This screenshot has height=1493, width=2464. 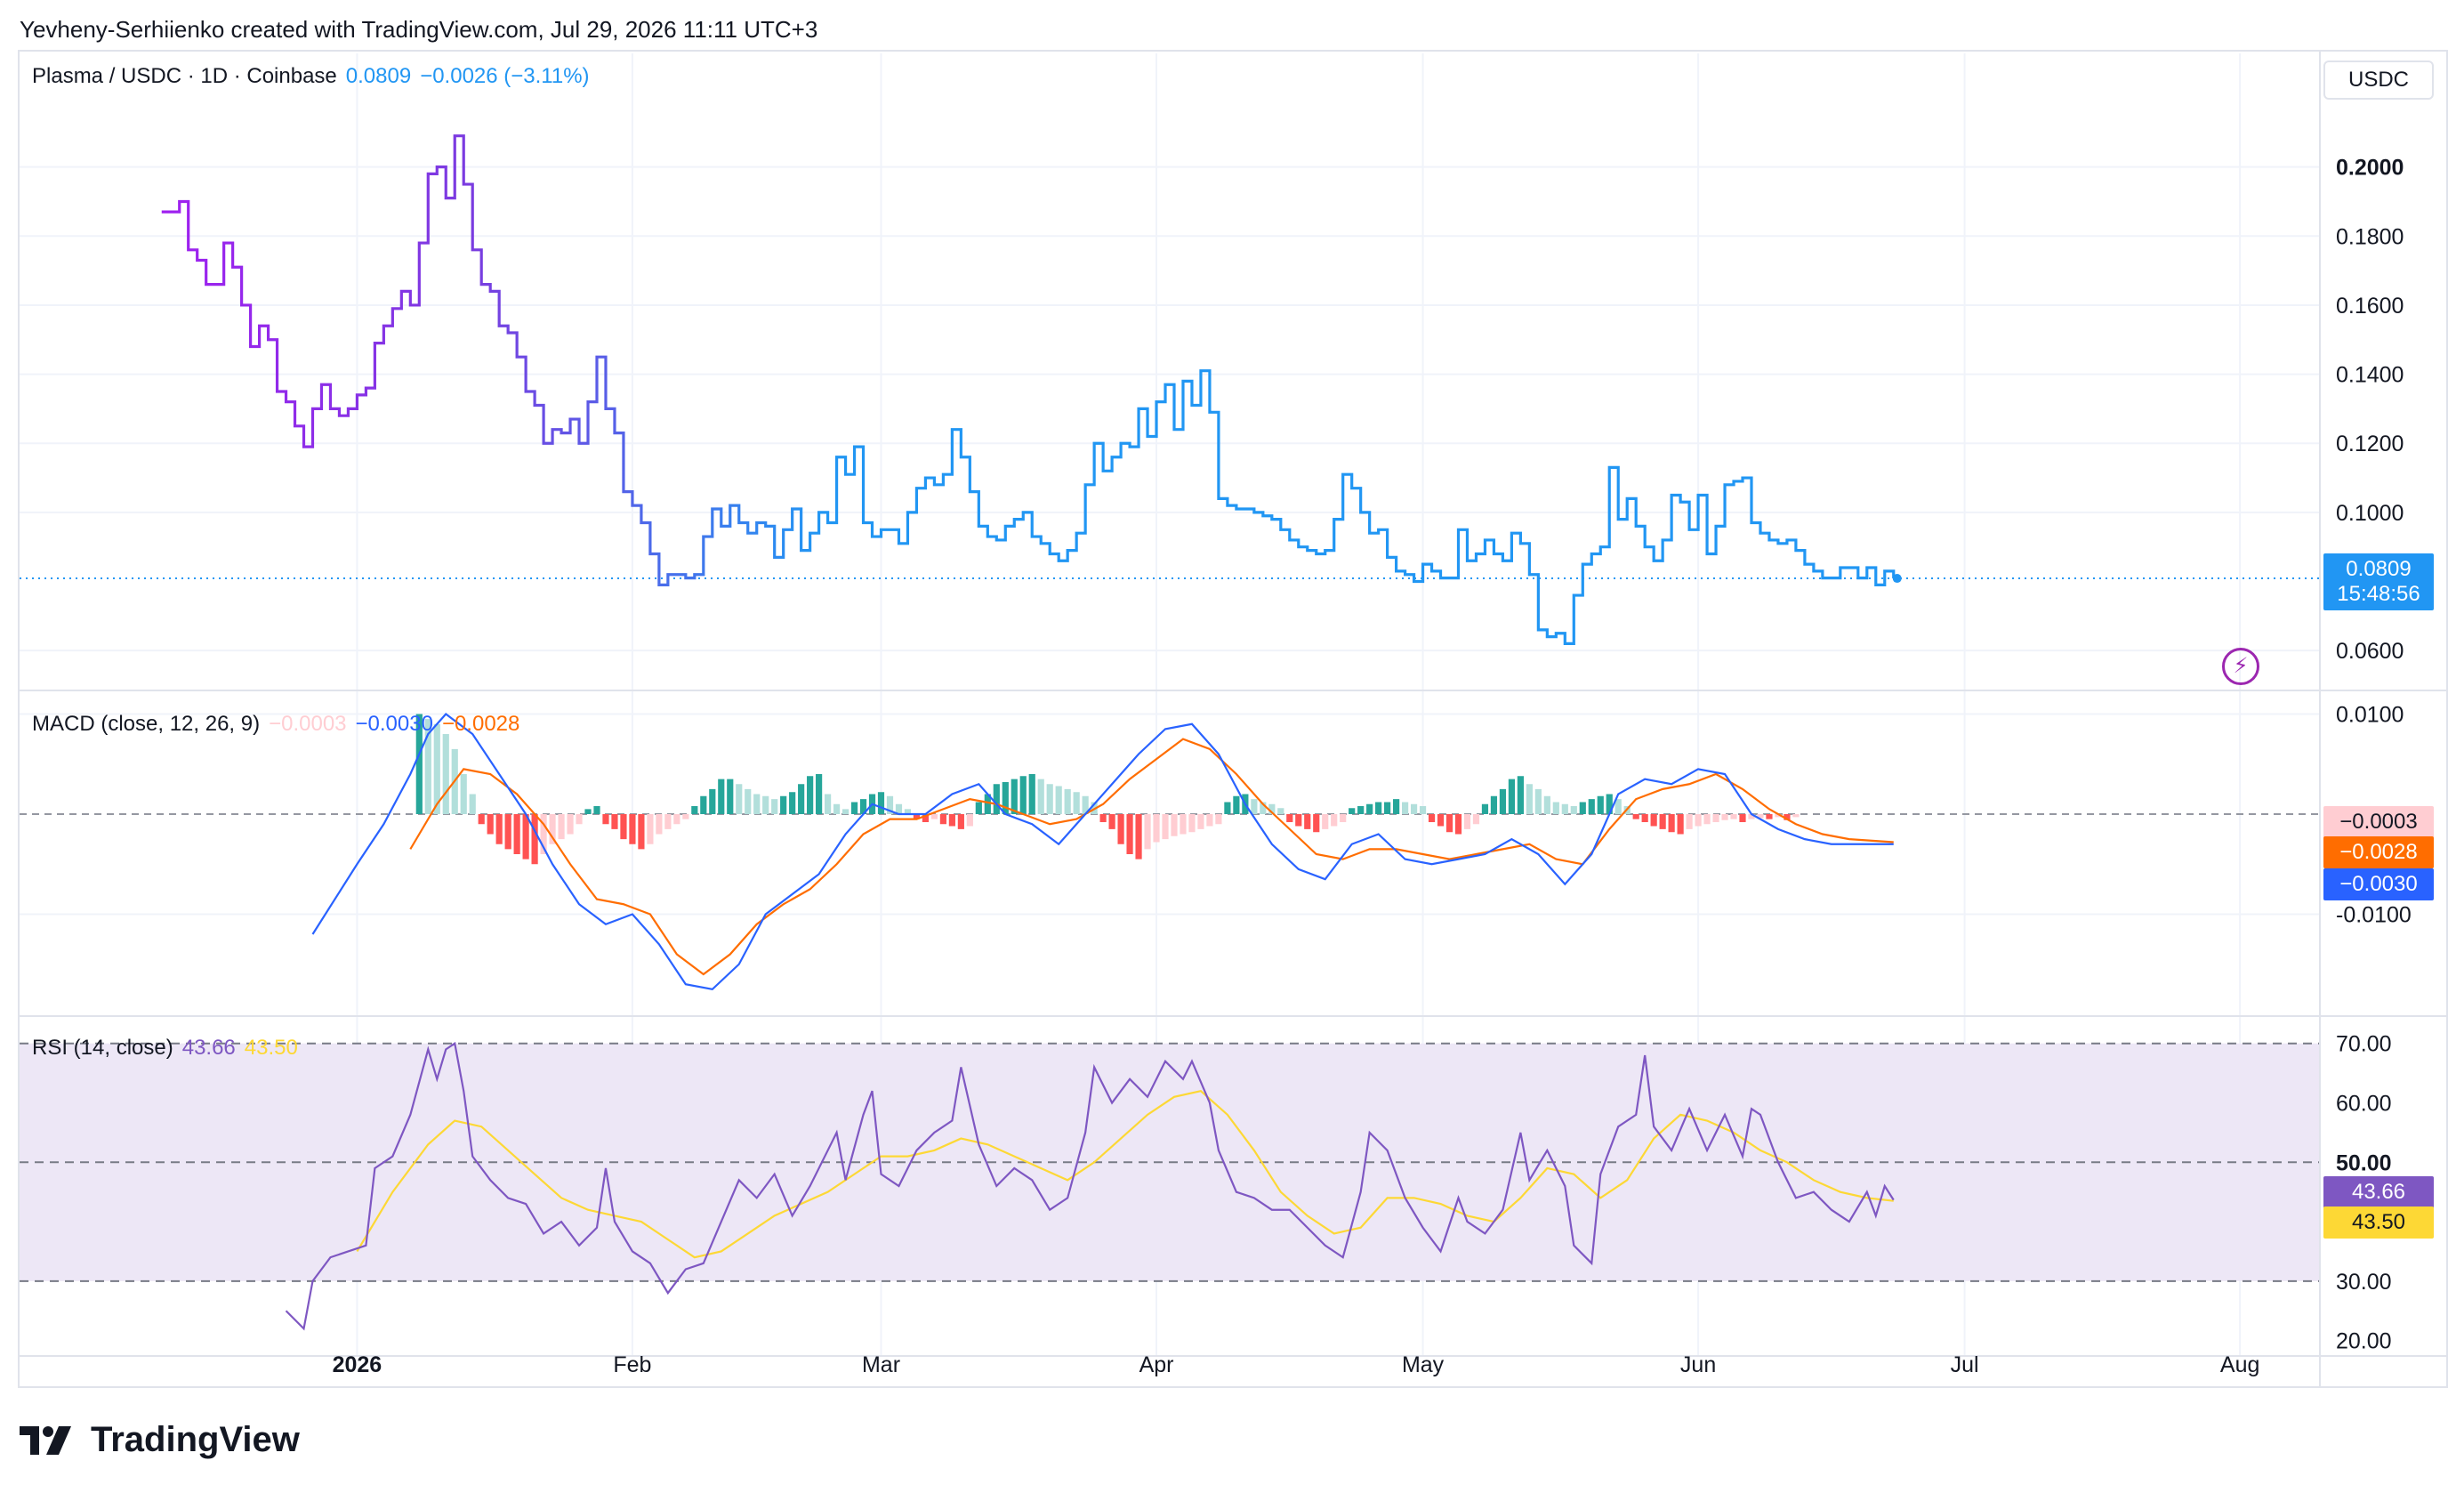 What do you see at coordinates (2379, 581) in the screenshot?
I see `last-price-tag: 0.0809 15:48:56` at bounding box center [2379, 581].